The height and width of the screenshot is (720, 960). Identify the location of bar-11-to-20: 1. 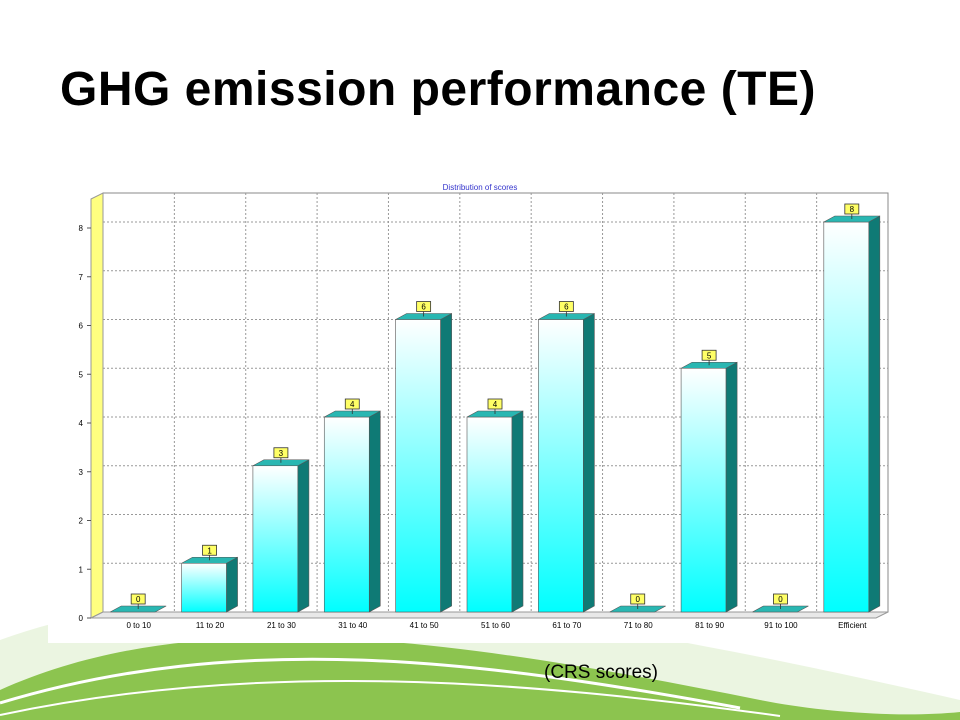
(209, 578).